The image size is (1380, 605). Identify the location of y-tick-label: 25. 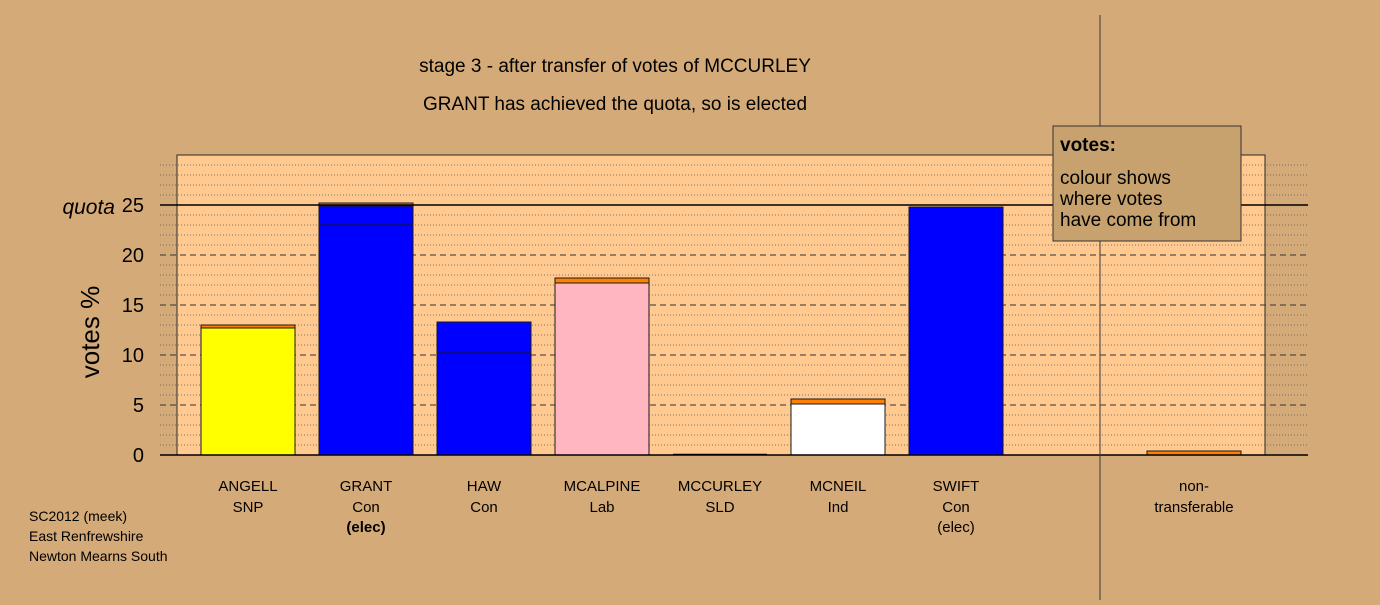
(133, 206).